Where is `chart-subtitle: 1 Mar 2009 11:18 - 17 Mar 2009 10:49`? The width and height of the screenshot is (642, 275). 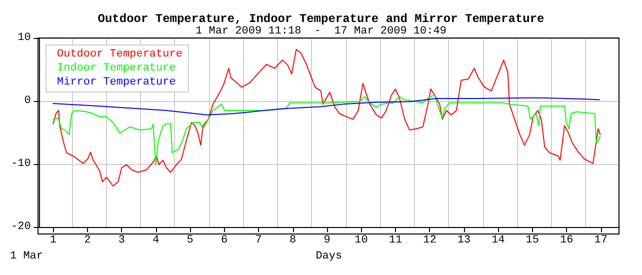 chart-subtitle: 1 Mar 2009 11:18 - 17 Mar 2009 10:49 is located at coordinates (321, 32).